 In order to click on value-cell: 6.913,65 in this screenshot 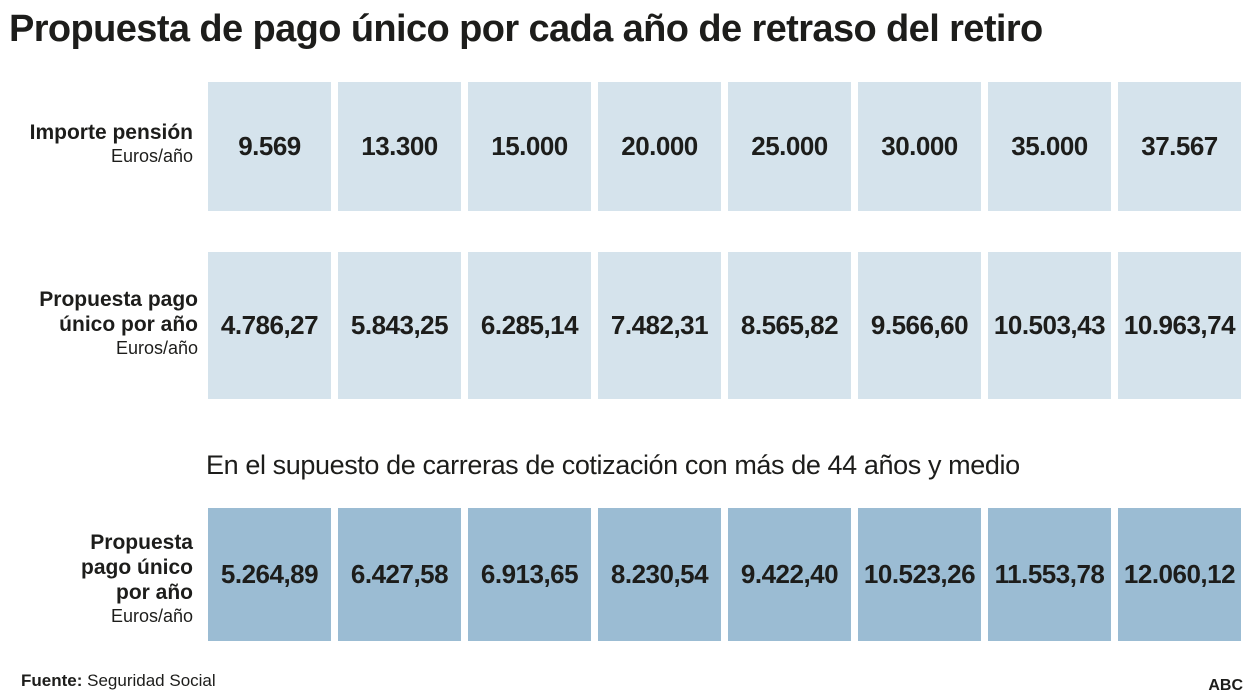, I will do `click(529, 574)`.